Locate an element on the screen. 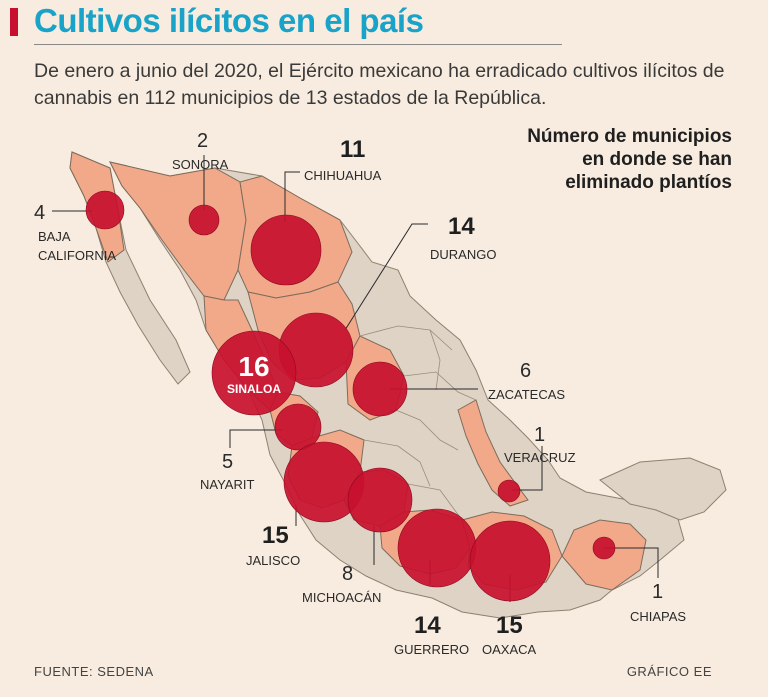 The image size is (768, 697). bubble-michoacan is located at coordinates (380, 500).